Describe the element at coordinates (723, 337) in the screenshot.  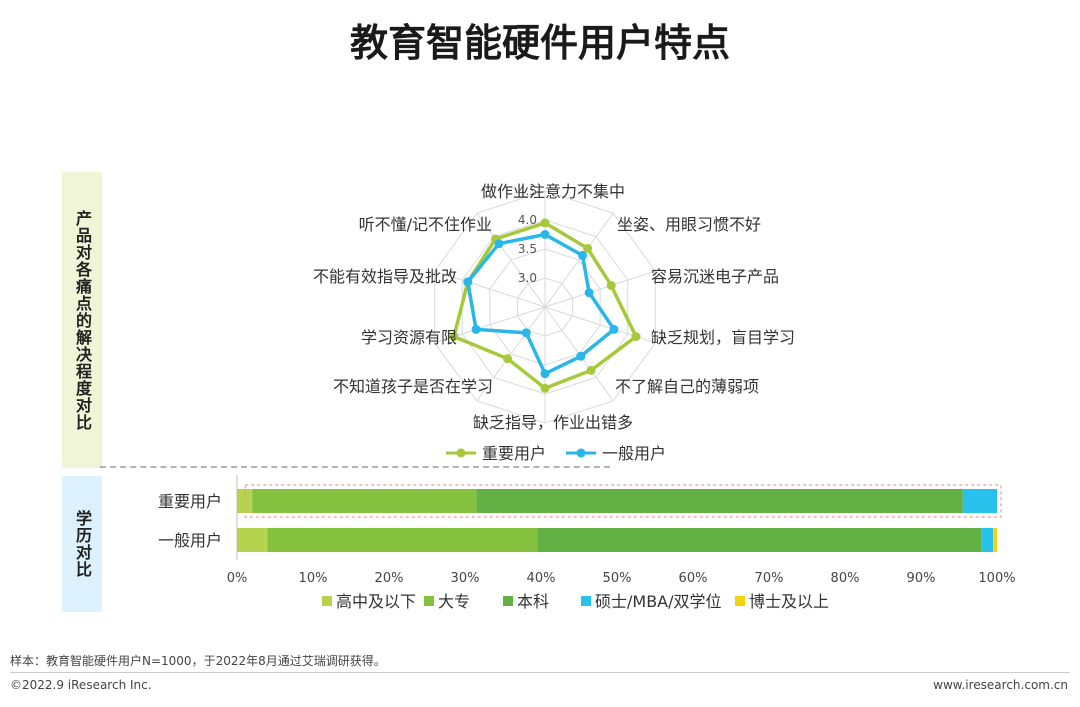
I see `radar-axis-label: 缺乏规划，盲目学习` at that location.